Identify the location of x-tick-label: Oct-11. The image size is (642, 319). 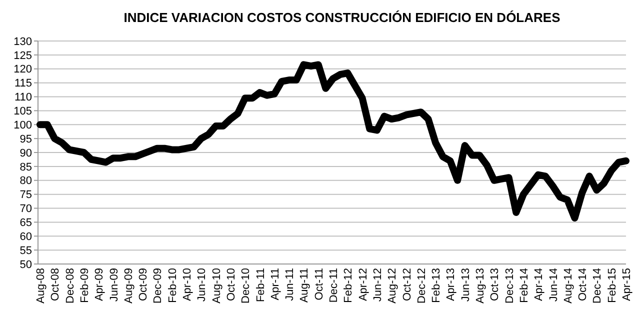
(319, 284).